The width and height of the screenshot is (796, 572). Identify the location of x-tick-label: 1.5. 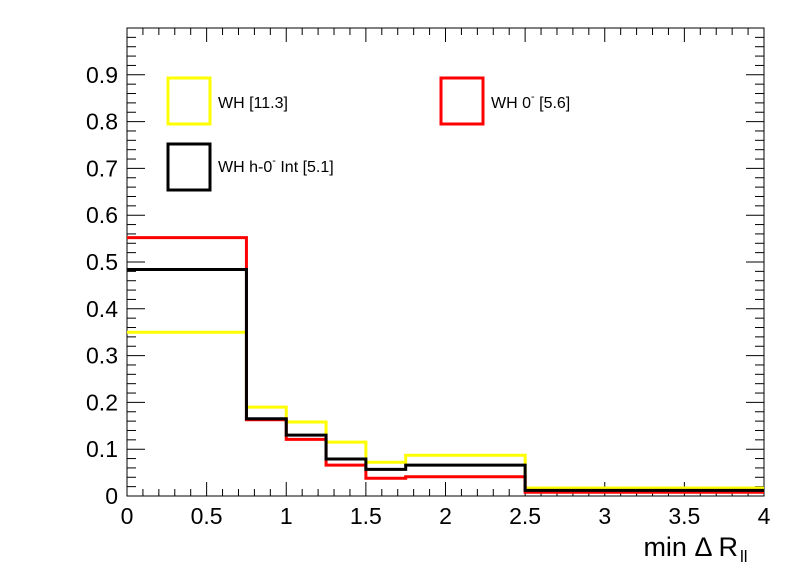
(366, 516).